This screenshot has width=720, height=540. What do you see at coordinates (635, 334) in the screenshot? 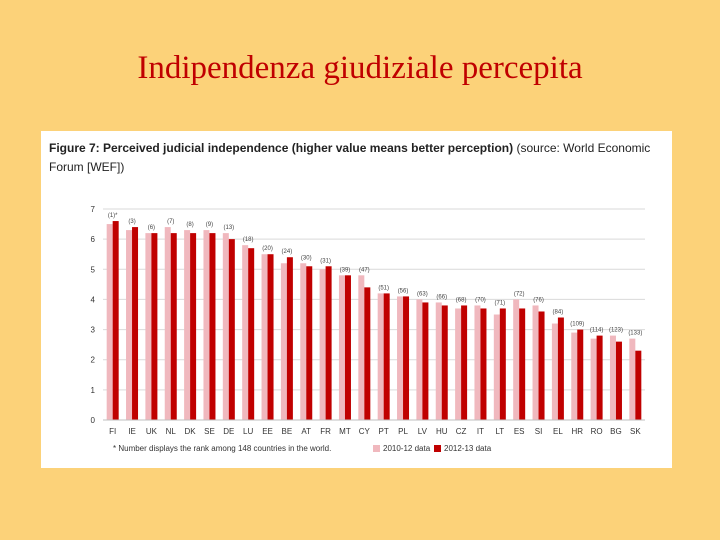
I see `rank-label-sk: (133)` at bounding box center [635, 334].